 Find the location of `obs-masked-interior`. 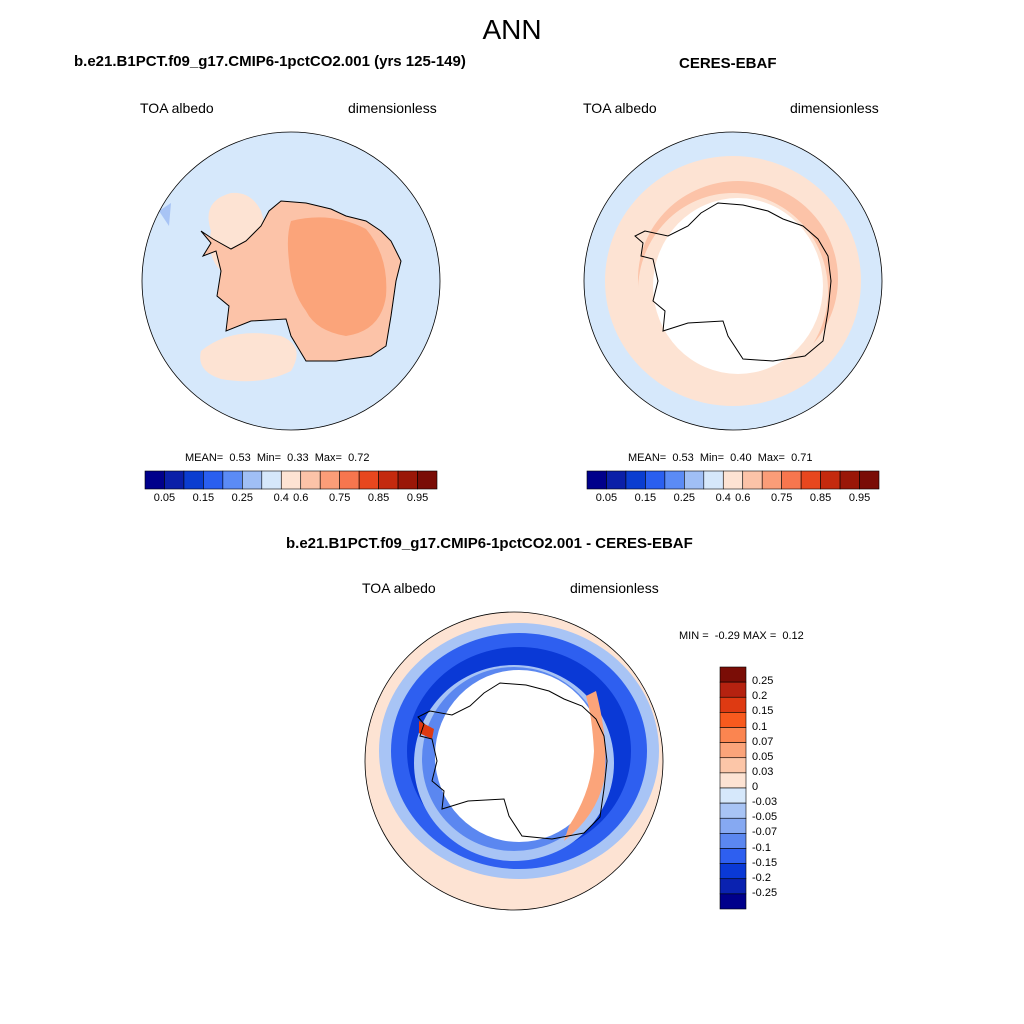

obs-masked-interior is located at coordinates (738, 286).